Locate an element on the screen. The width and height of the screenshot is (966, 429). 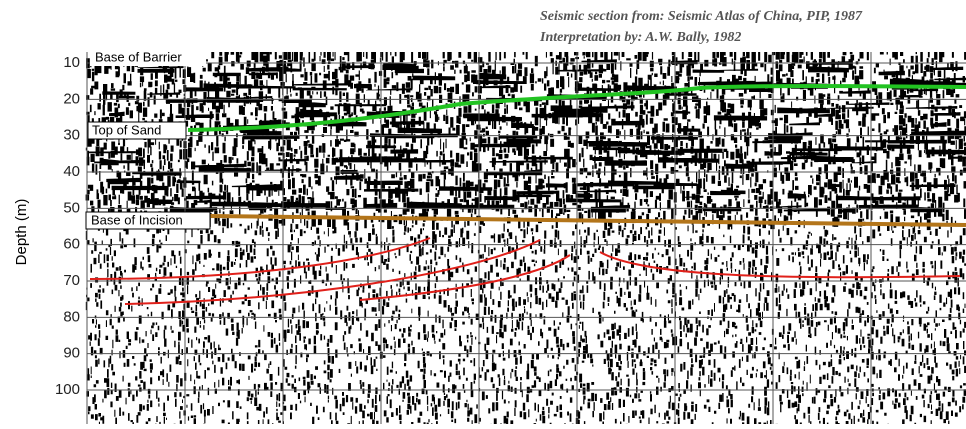
horizon-label: Base of Barrier is located at coordinates (138, 56).